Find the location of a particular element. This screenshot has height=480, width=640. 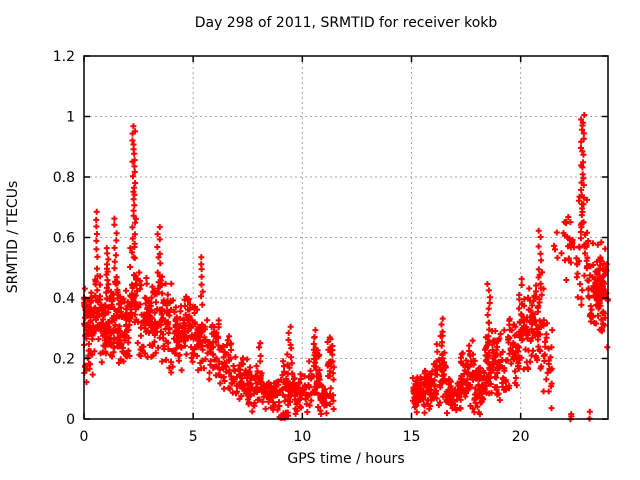

x-tick-label: 20 is located at coordinates (521, 437).